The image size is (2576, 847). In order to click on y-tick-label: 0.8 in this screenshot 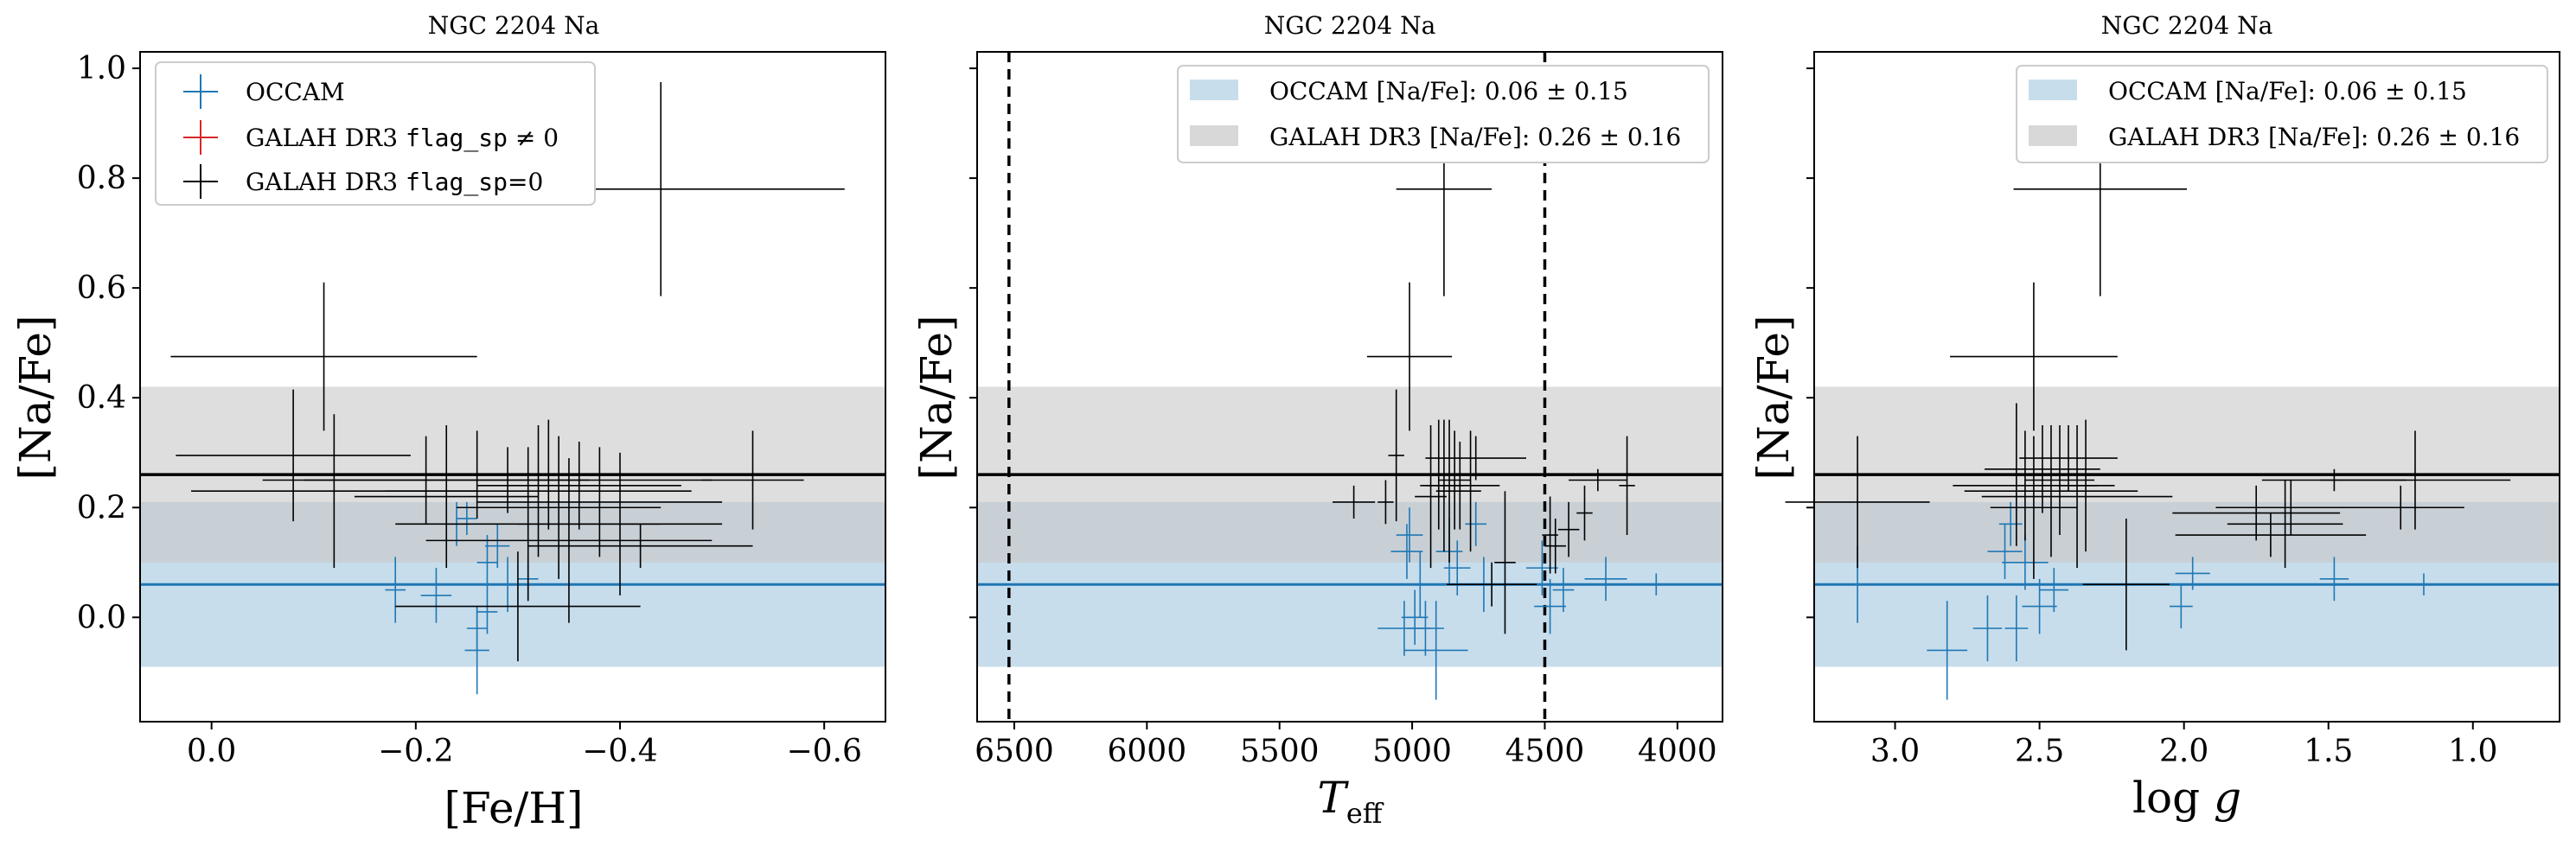, I will do `click(102, 178)`.